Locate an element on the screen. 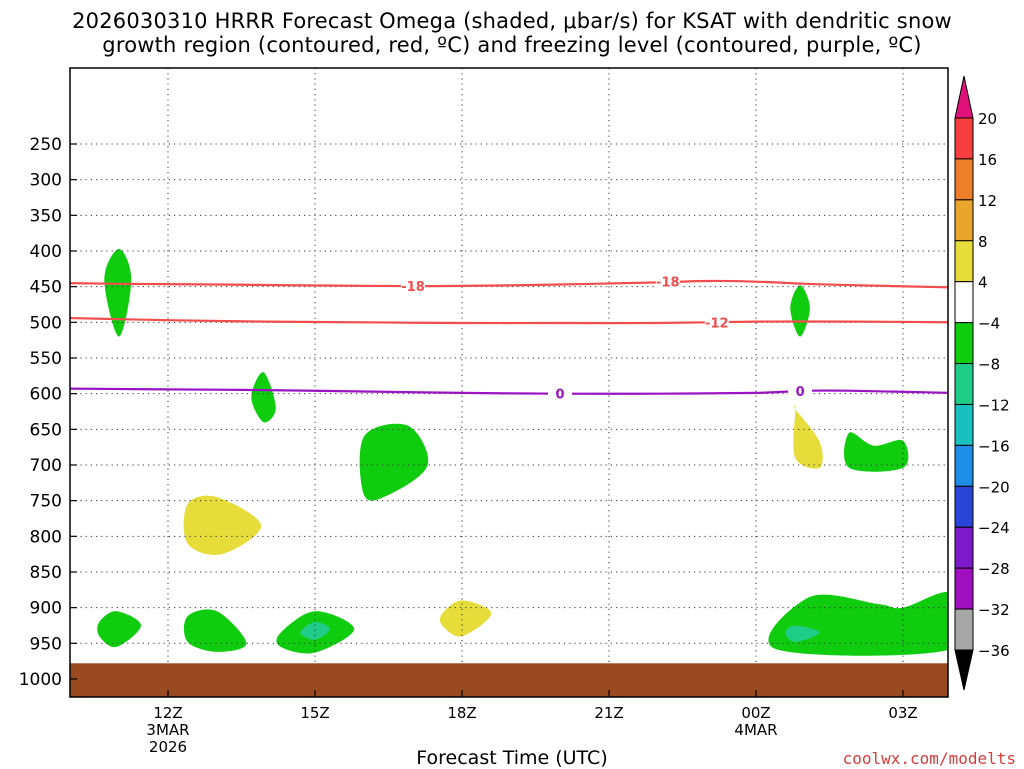  colorbar-label-12: −32 is located at coordinates (994, 610).